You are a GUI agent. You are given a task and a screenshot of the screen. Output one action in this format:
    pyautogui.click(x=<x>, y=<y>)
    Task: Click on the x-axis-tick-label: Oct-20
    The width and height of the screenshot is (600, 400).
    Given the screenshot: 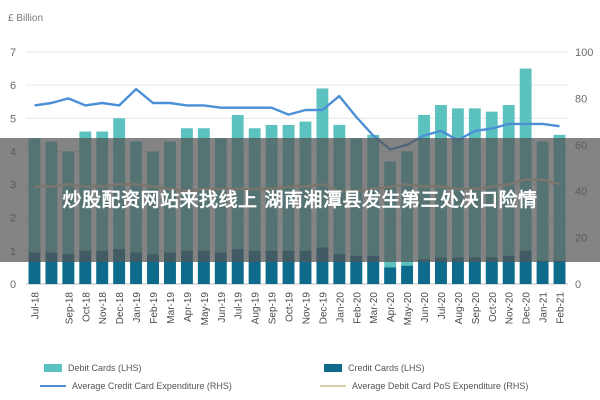 What is the action you would take?
    pyautogui.click(x=493, y=307)
    